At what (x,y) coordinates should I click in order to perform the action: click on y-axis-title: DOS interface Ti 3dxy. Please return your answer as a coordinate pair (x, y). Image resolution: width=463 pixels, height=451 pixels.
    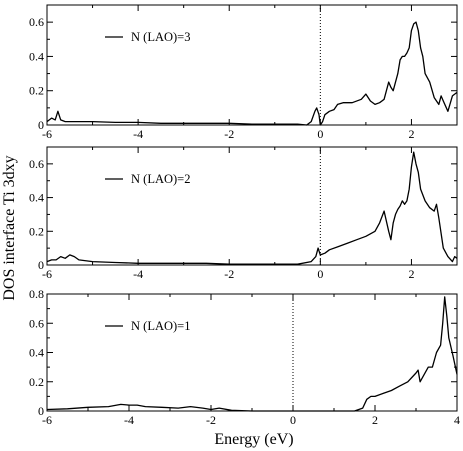
    Looking at the image, I should click on (9, 227).